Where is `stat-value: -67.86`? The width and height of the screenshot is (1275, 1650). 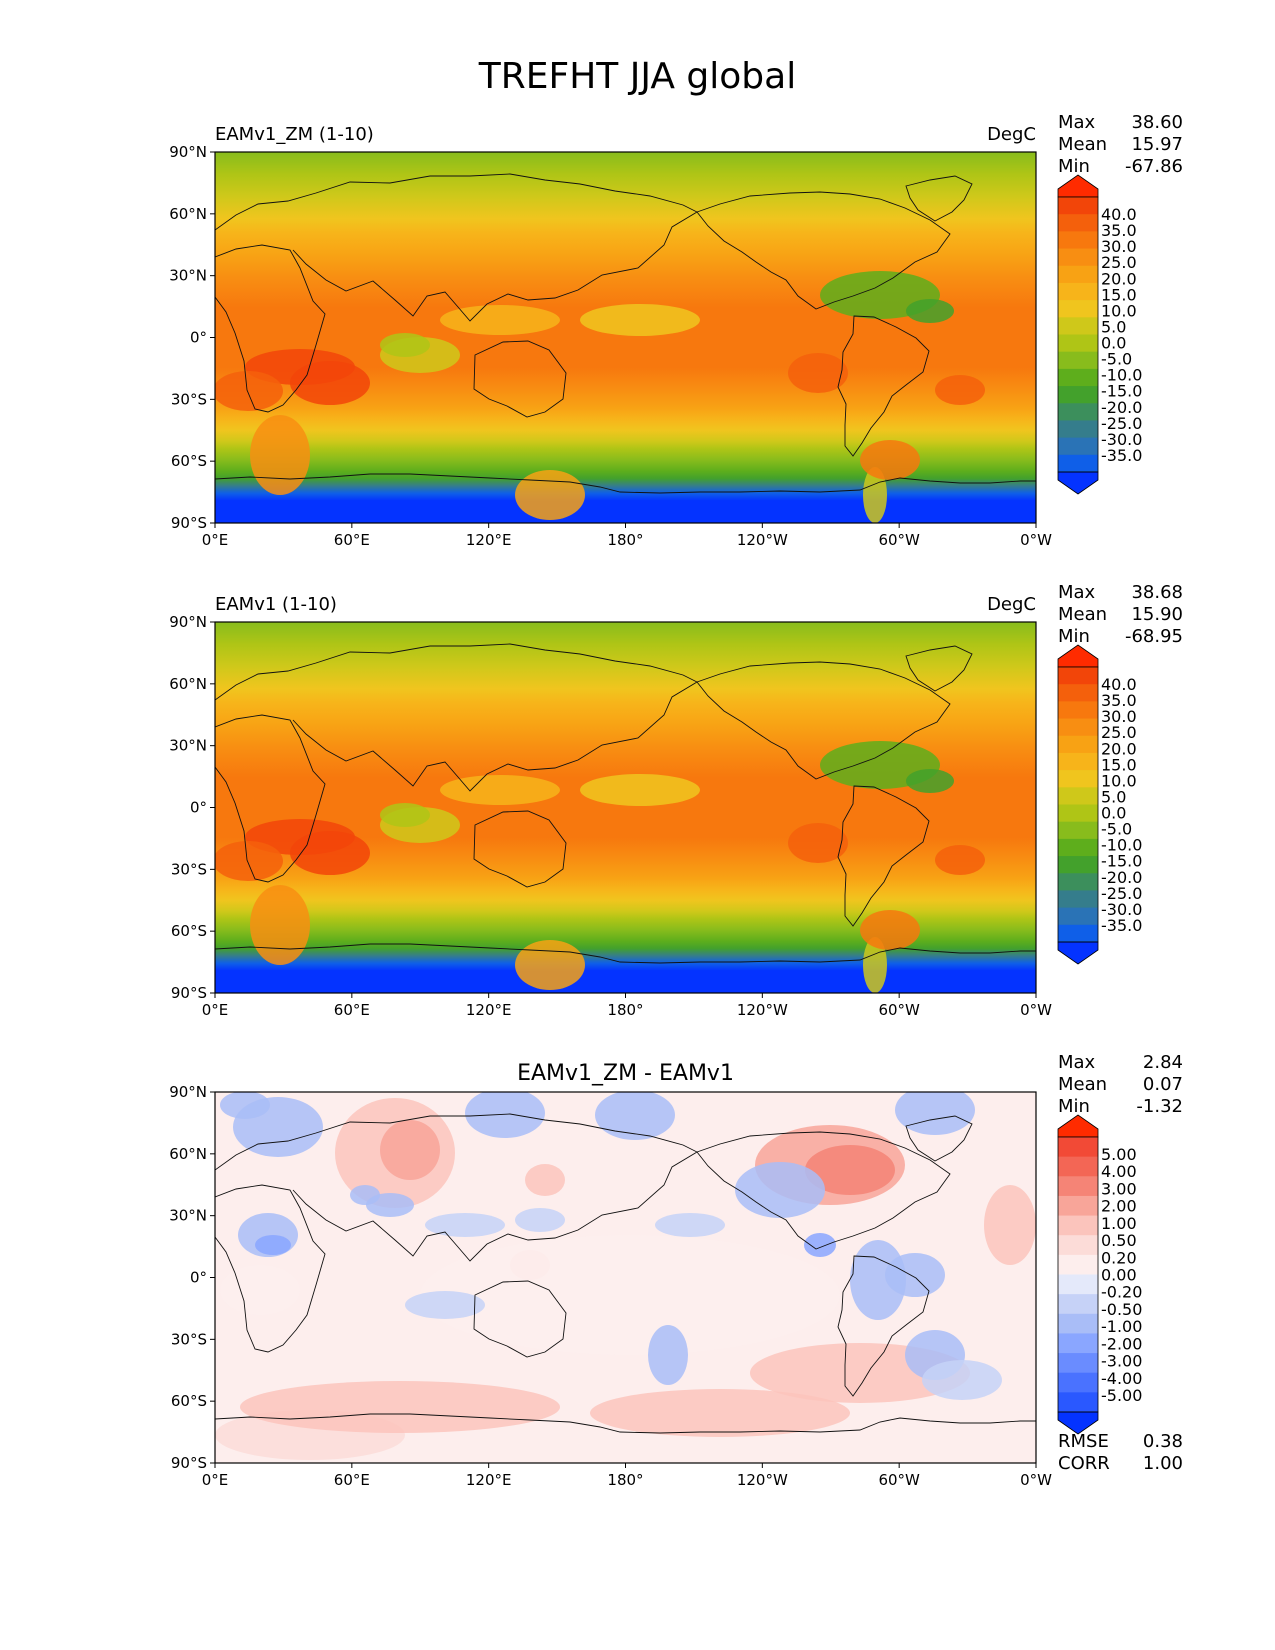
stat-value: -67.86 is located at coordinates (1154, 166).